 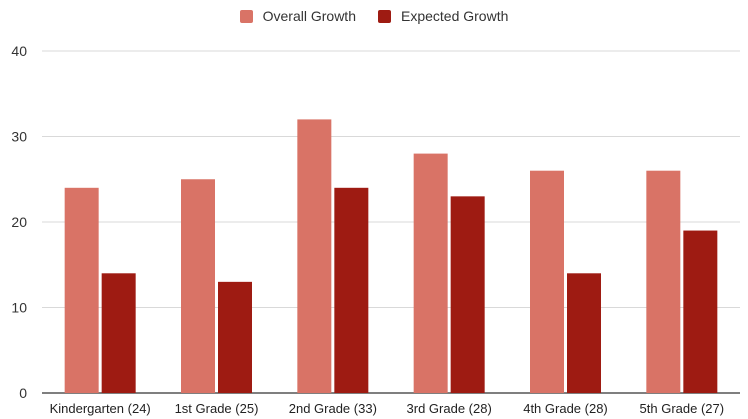 What do you see at coordinates (374, 16) in the screenshot?
I see `legend: Overall Growth Expected Growth` at bounding box center [374, 16].